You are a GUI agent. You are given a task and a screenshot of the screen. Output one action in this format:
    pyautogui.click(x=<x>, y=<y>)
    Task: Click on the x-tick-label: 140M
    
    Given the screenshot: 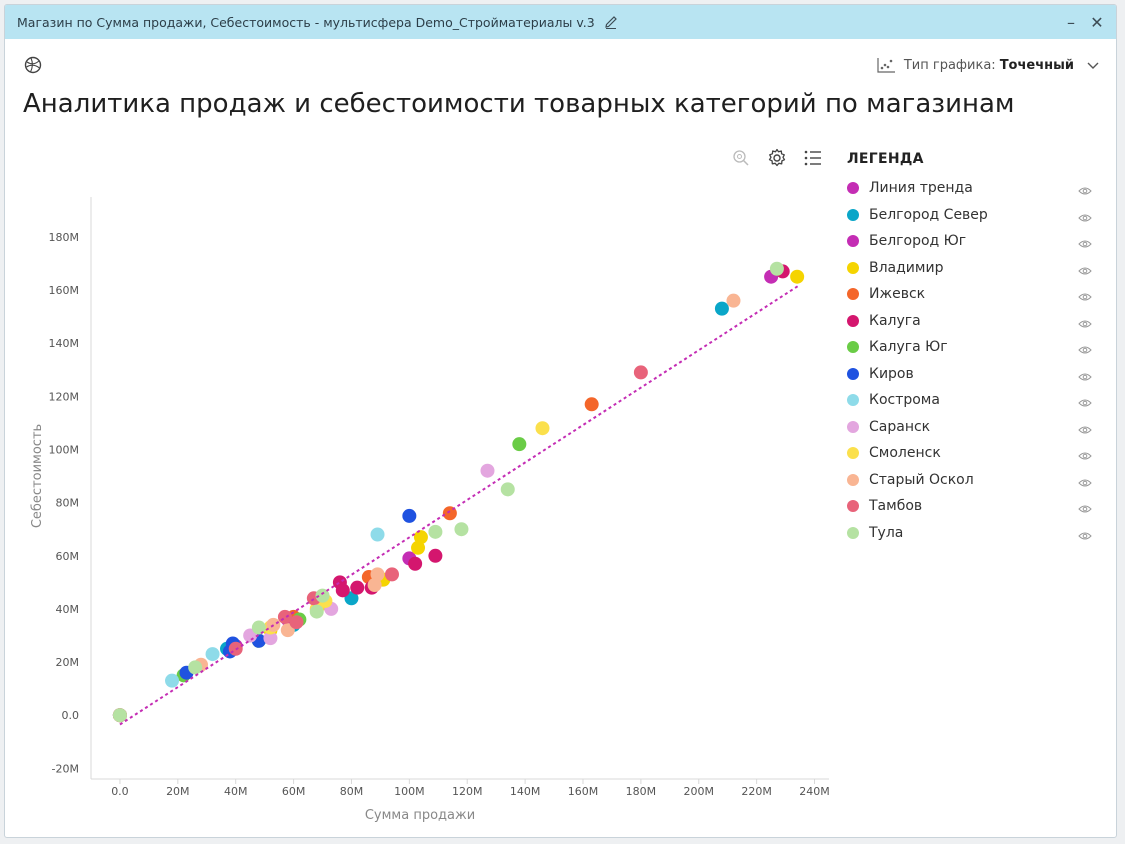 What is the action you would take?
    pyautogui.click(x=525, y=791)
    